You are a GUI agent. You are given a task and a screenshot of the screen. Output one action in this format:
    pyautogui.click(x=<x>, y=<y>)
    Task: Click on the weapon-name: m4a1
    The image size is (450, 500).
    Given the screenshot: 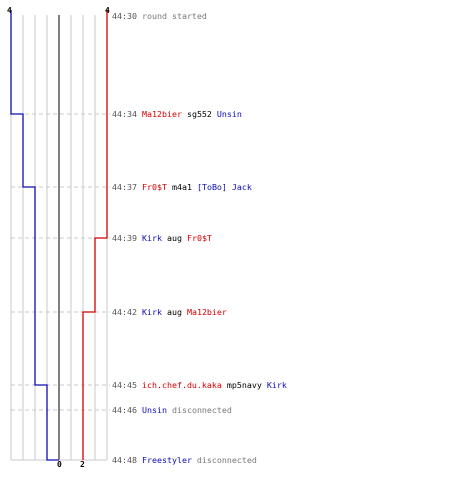 What is the action you would take?
    pyautogui.click(x=181, y=187)
    